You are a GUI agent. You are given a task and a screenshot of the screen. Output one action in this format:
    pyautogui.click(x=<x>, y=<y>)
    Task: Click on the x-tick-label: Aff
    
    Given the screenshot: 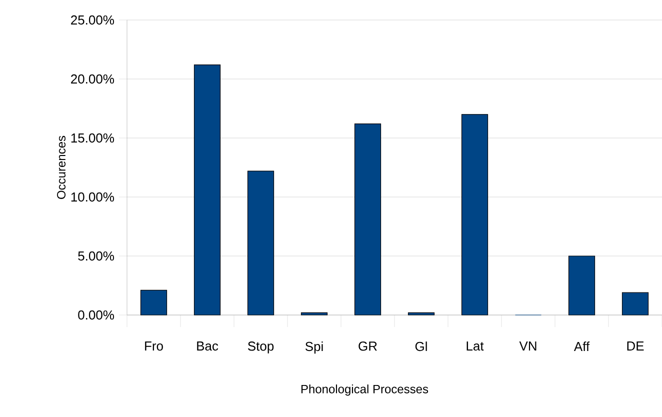 What is the action you would take?
    pyautogui.click(x=582, y=346)
    